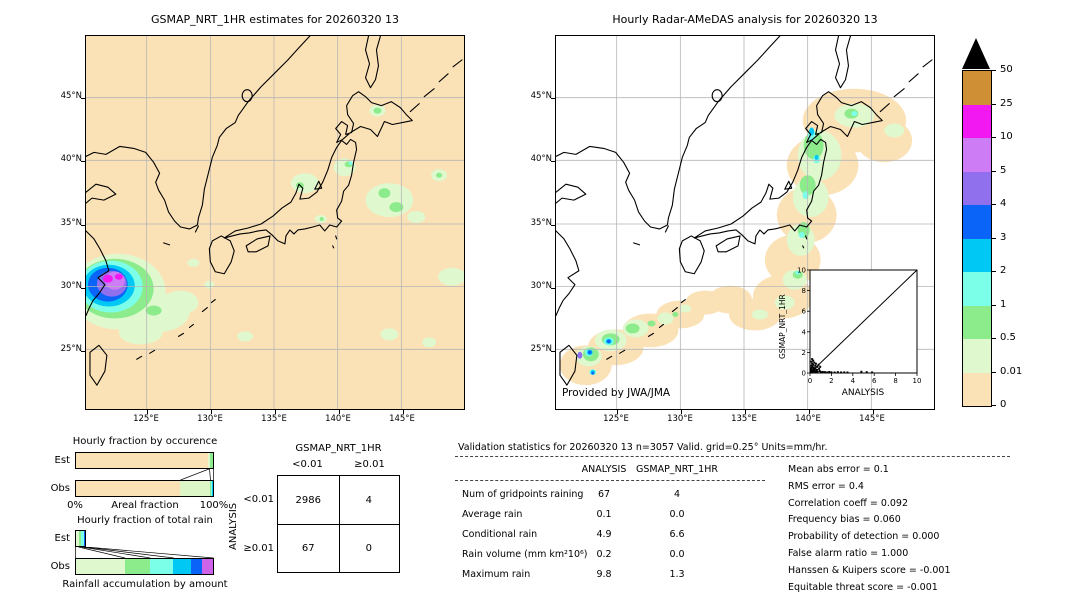 The image size is (1080, 612). Describe the element at coordinates (1008, 337) in the screenshot. I see `colorbar-tick-label: 0.5` at that location.